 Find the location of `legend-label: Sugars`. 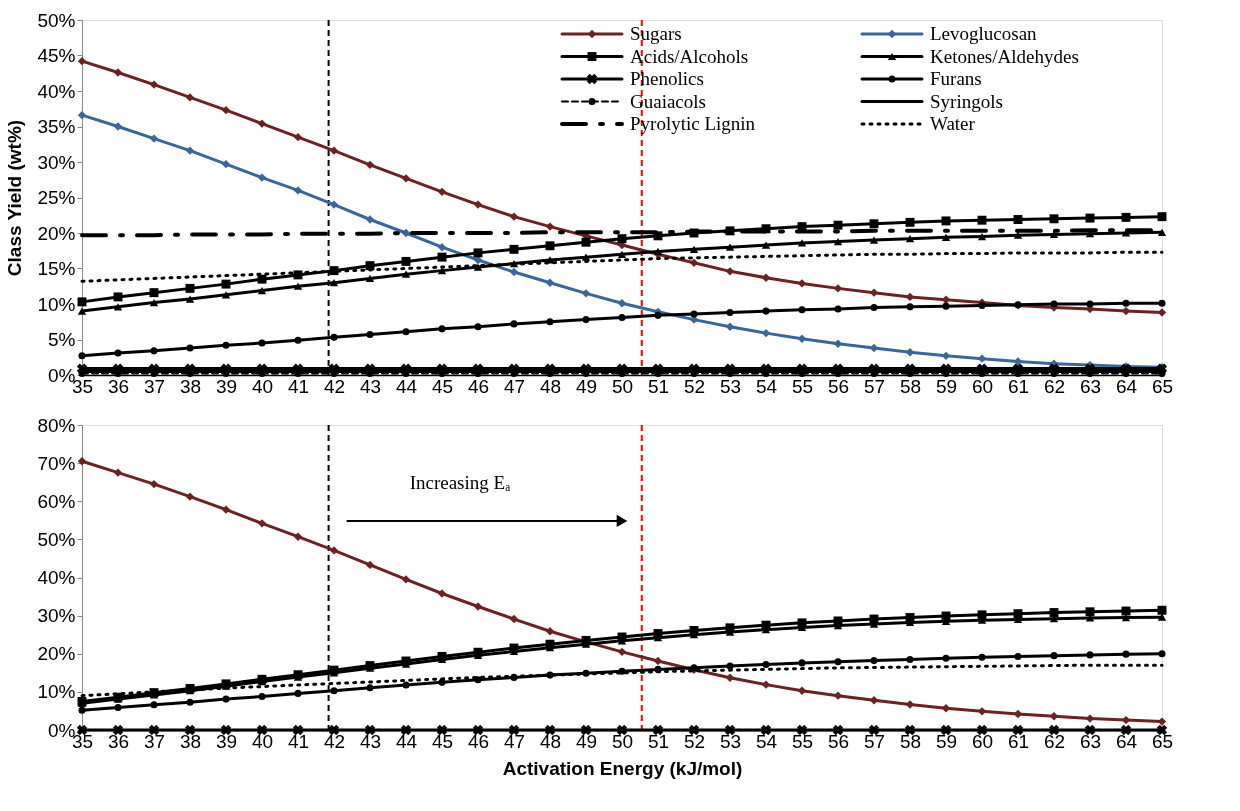

legend-label: Sugars is located at coordinates (656, 33).